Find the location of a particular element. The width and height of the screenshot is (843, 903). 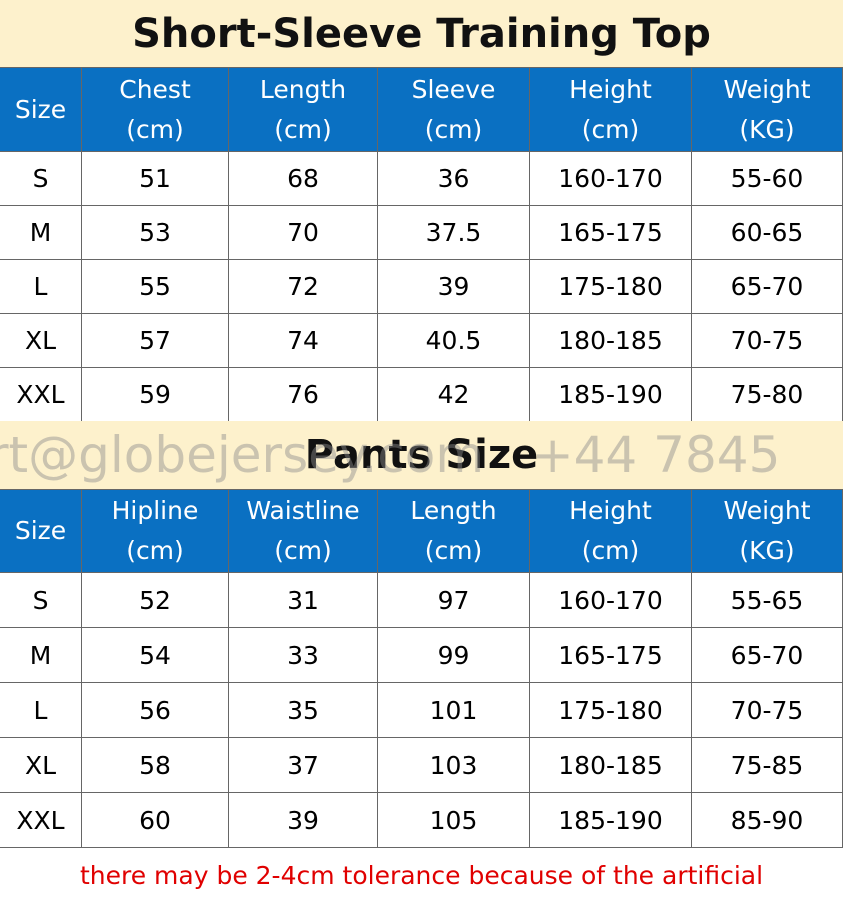

header-cell: Sleeve (cm) is located at coordinates (454, 110).